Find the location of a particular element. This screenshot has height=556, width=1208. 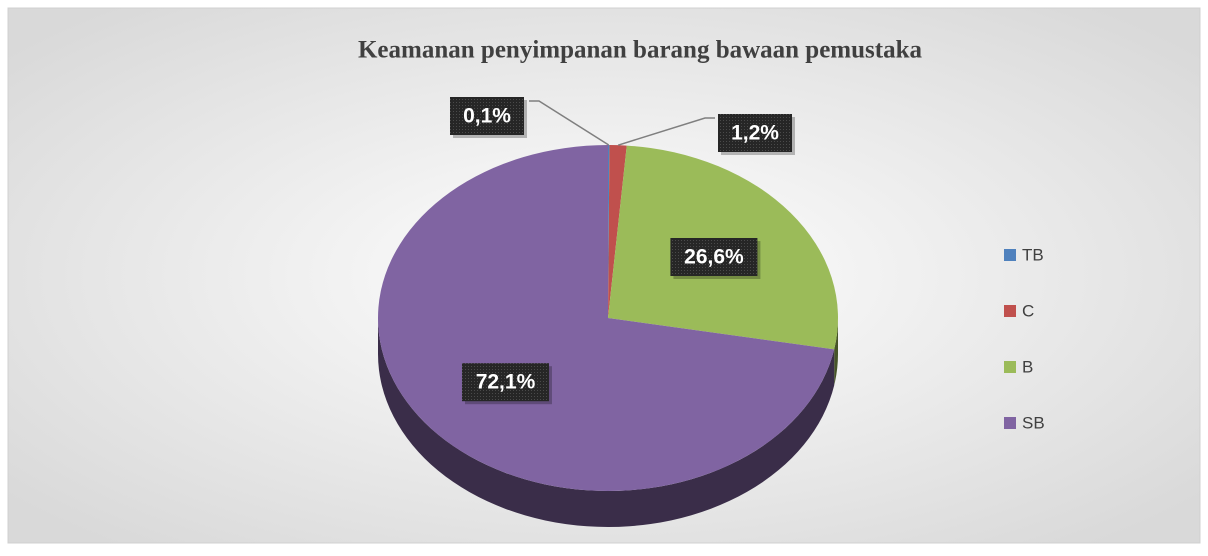

data-label: 0,1% is located at coordinates (488, 117).